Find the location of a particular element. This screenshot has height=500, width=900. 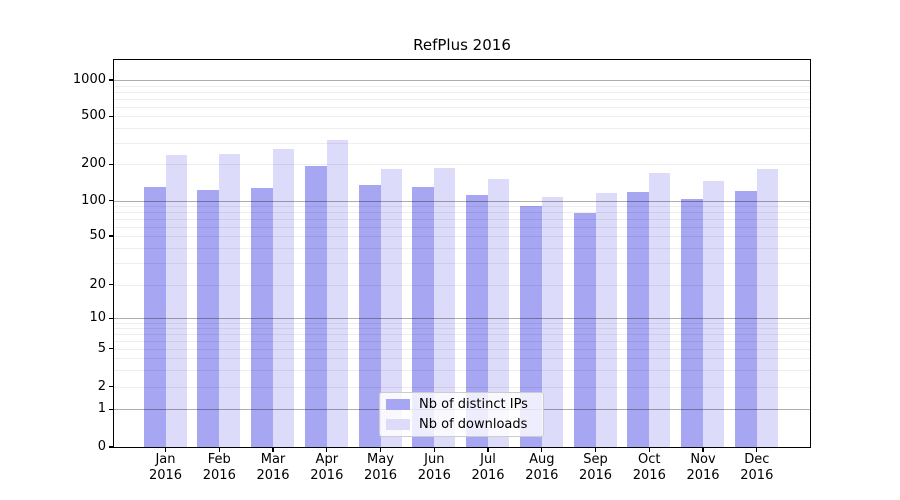

x-tick-label-sep: Sep 2016 is located at coordinates (596, 467).